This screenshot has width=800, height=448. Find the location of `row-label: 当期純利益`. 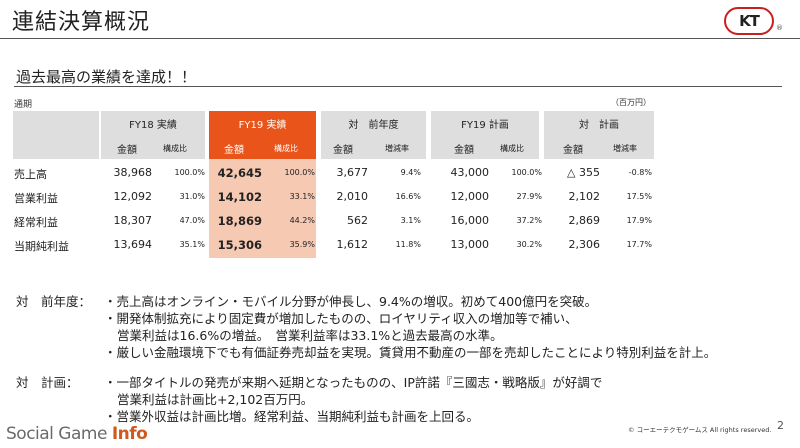

row-label: 当期純利益 is located at coordinates (41, 246).